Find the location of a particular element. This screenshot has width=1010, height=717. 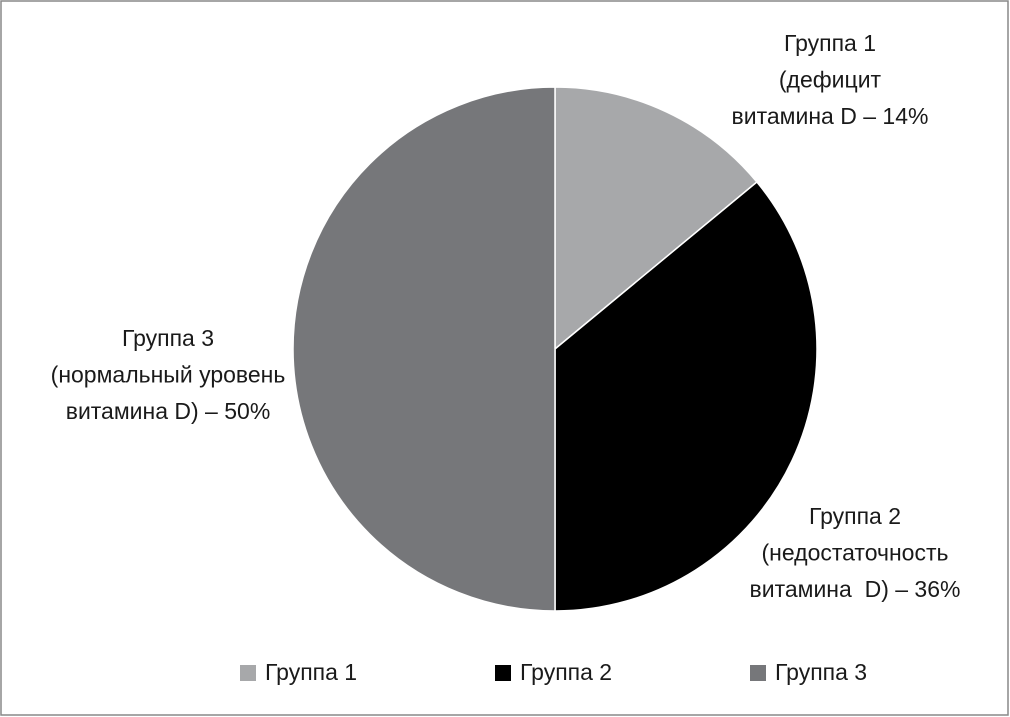

slice-label: (недостаточность is located at coordinates (855, 553).